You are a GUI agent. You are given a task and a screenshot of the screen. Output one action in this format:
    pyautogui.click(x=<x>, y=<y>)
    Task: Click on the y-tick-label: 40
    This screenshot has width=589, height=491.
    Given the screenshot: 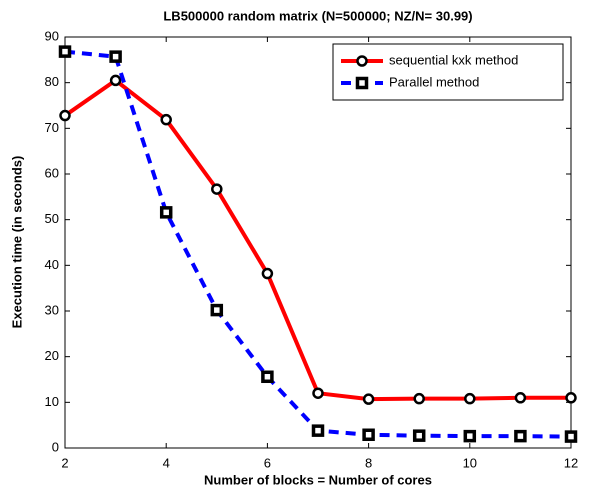 What is the action you would take?
    pyautogui.click(x=52, y=264)
    